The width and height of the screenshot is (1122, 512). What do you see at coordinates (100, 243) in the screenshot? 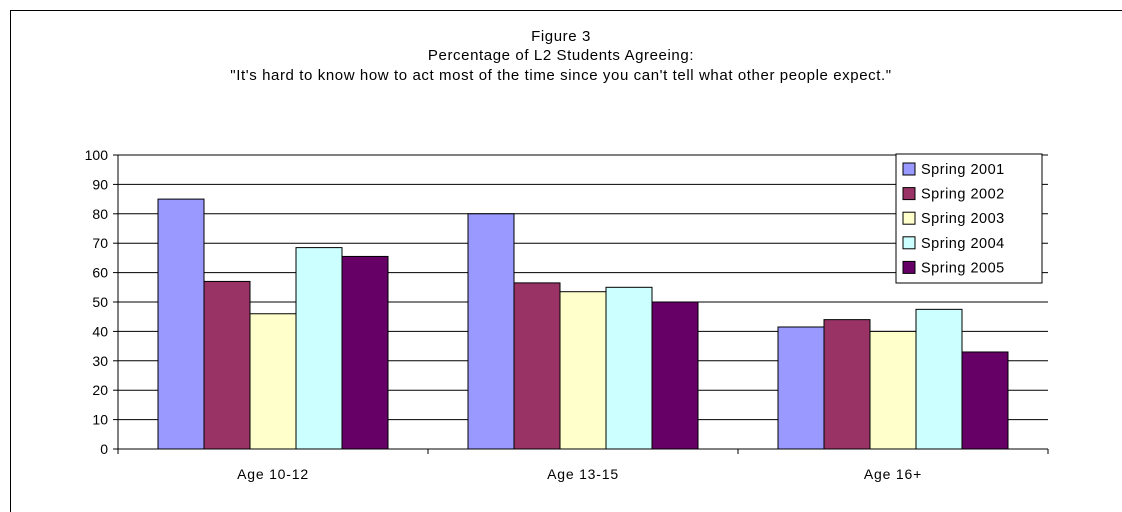
I see `y-tick-label: 70` at bounding box center [100, 243].